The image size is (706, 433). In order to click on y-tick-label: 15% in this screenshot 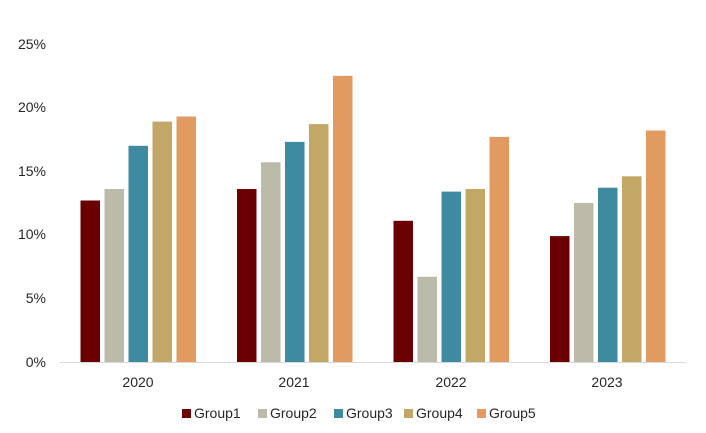, I will do `click(32, 171)`.